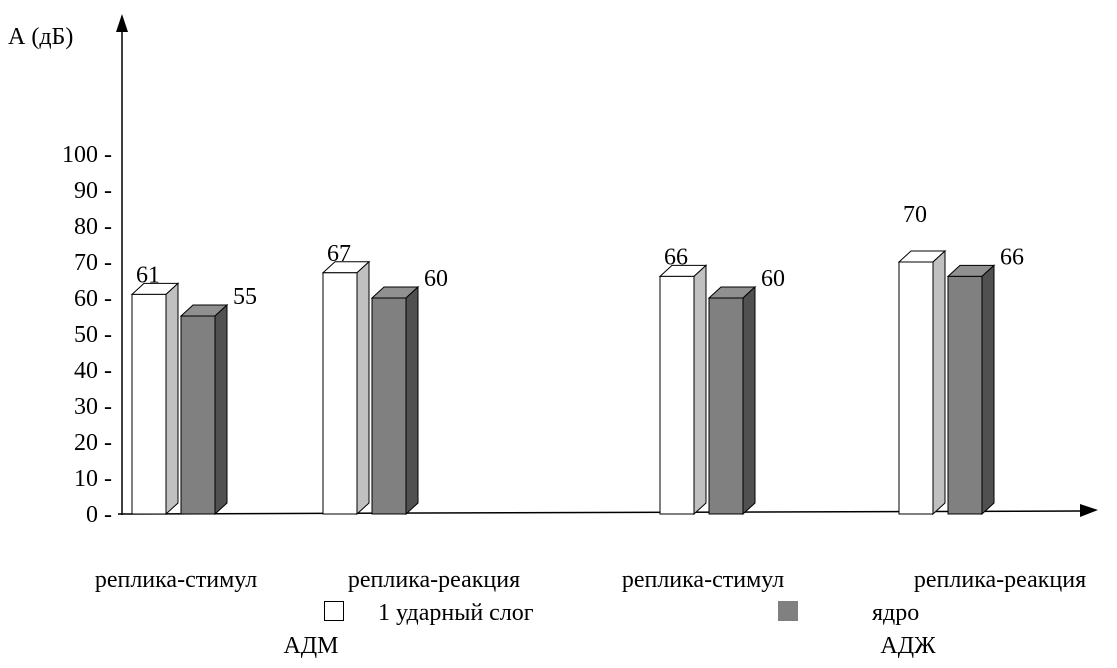 This screenshot has width=1117, height=668. I want to click on legend-label-first-stressed-syllable: 1 ударный слог, so click(456, 613).